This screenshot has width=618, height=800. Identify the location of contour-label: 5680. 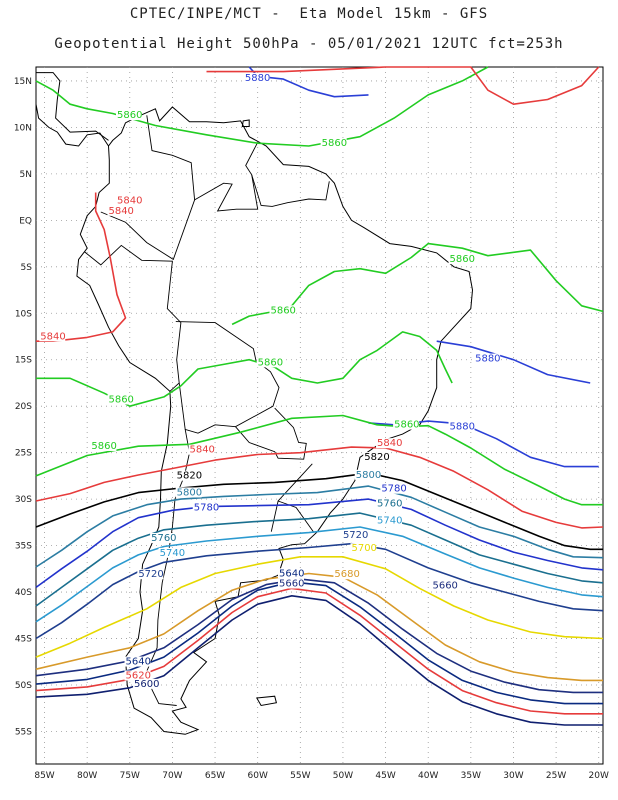
(346, 574).